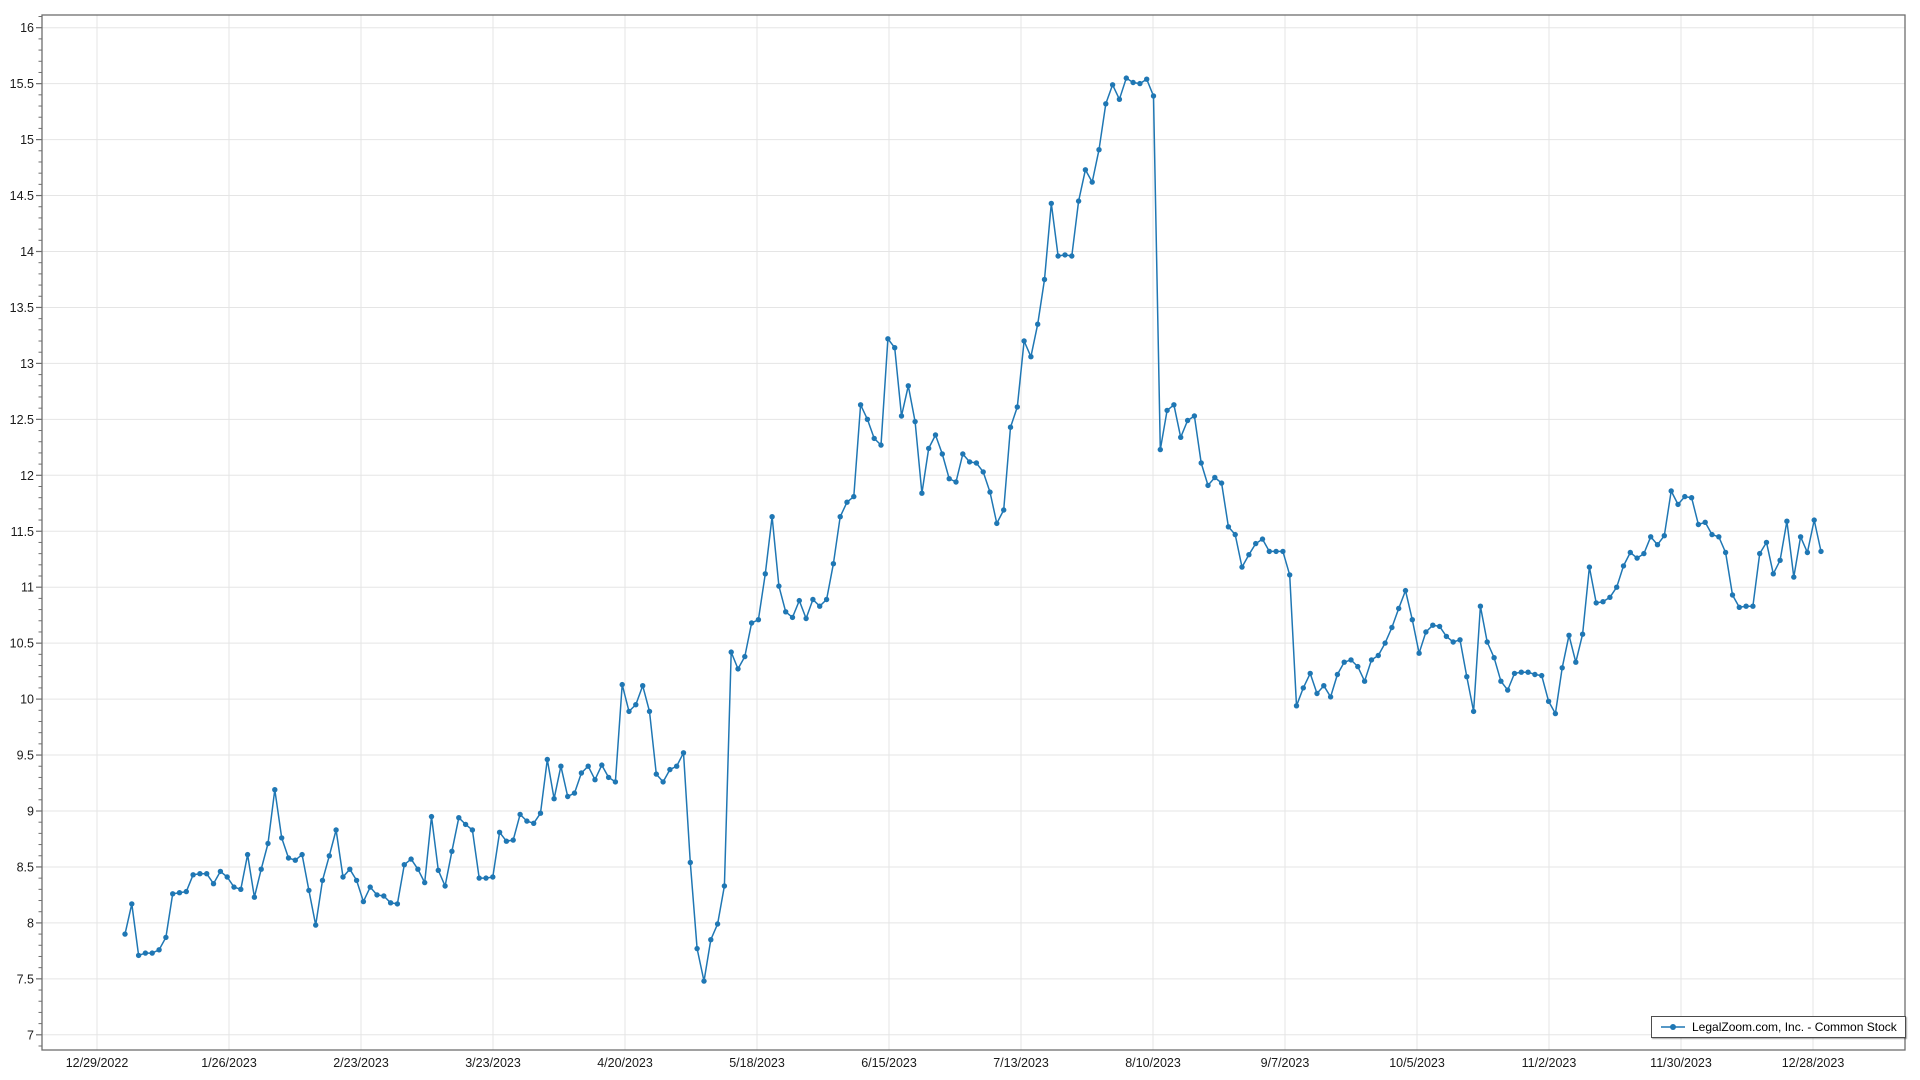 This screenshot has height=1080, width=1920. I want to click on y-tick-label: 10.5, so click(22, 644).